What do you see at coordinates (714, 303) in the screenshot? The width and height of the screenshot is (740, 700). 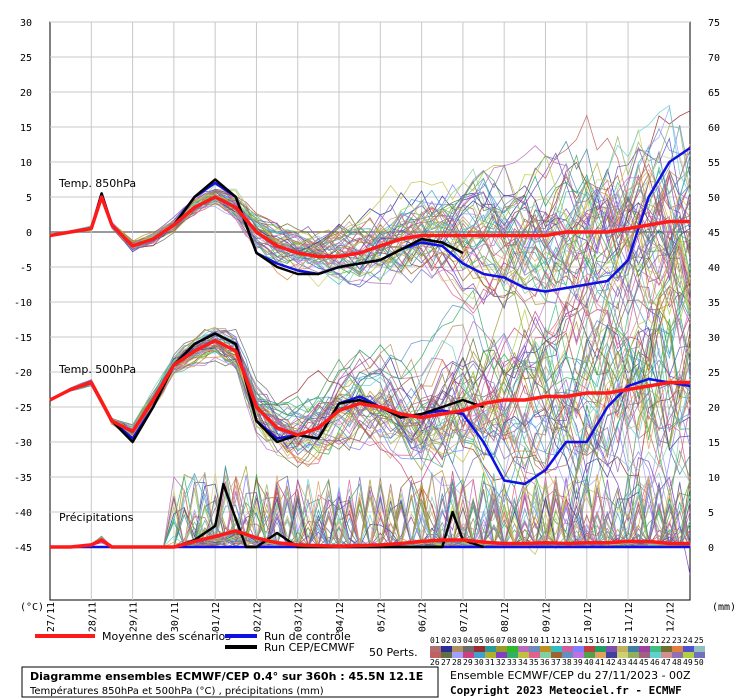 I see `y-tick-right: 35` at bounding box center [714, 303].